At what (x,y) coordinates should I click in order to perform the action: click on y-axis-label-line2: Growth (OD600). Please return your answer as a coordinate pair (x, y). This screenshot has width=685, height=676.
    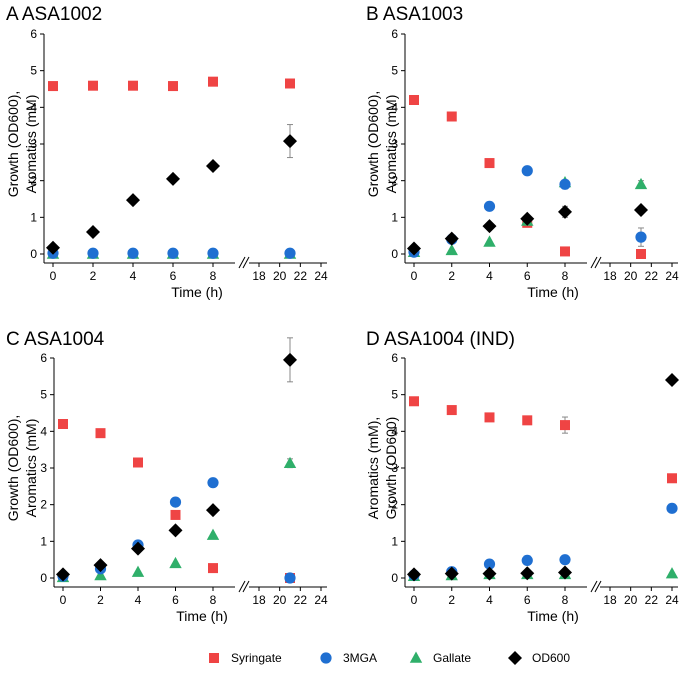
    Looking at the image, I should click on (391, 468).